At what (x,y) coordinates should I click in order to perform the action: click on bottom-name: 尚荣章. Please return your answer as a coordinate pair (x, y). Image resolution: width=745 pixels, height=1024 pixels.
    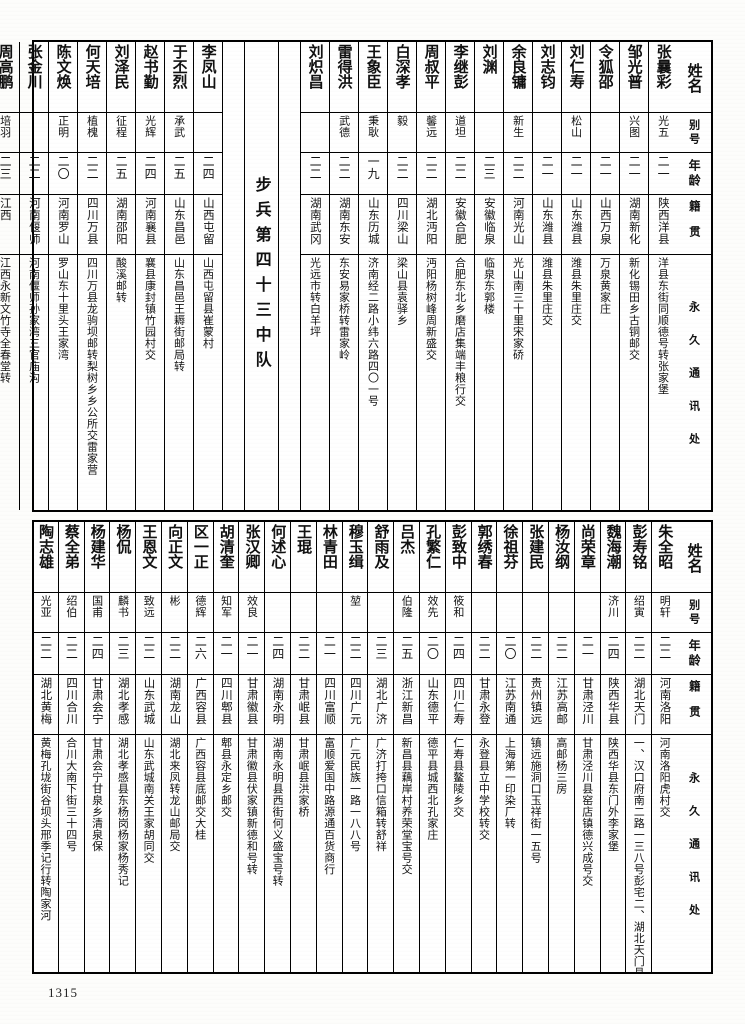
    Looking at the image, I should click on (587, 557).